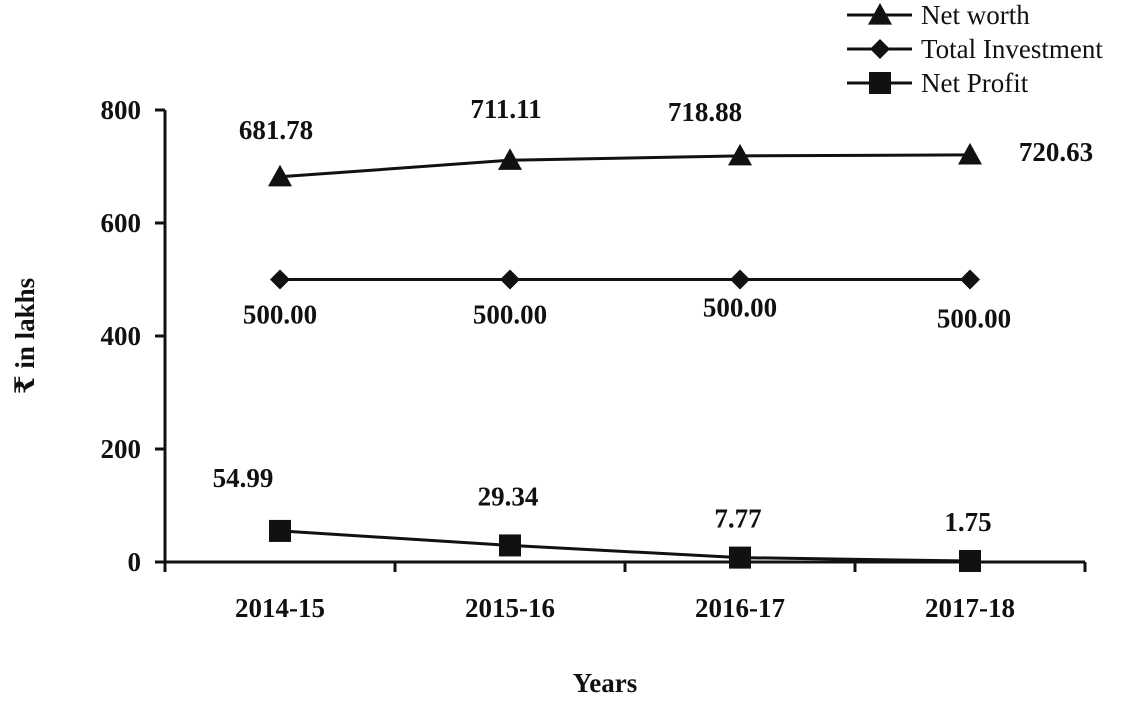 The image size is (1145, 701). What do you see at coordinates (975, 15) in the screenshot?
I see `legend-label: Net worth` at bounding box center [975, 15].